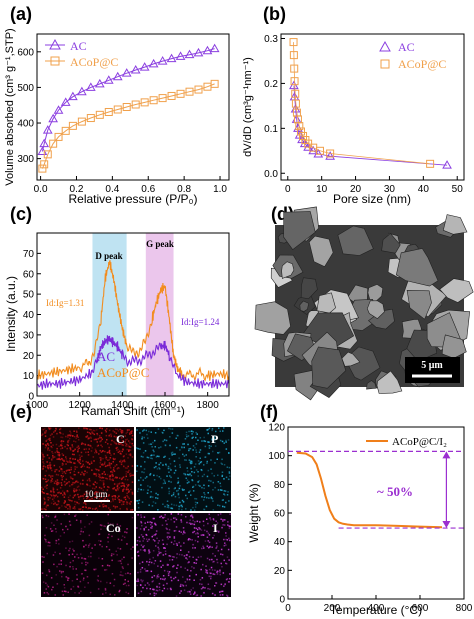  What do you see at coordinates (208, 405) in the screenshot?
I see `chart-c-xtick-label-4: 1800` at bounding box center [208, 405].